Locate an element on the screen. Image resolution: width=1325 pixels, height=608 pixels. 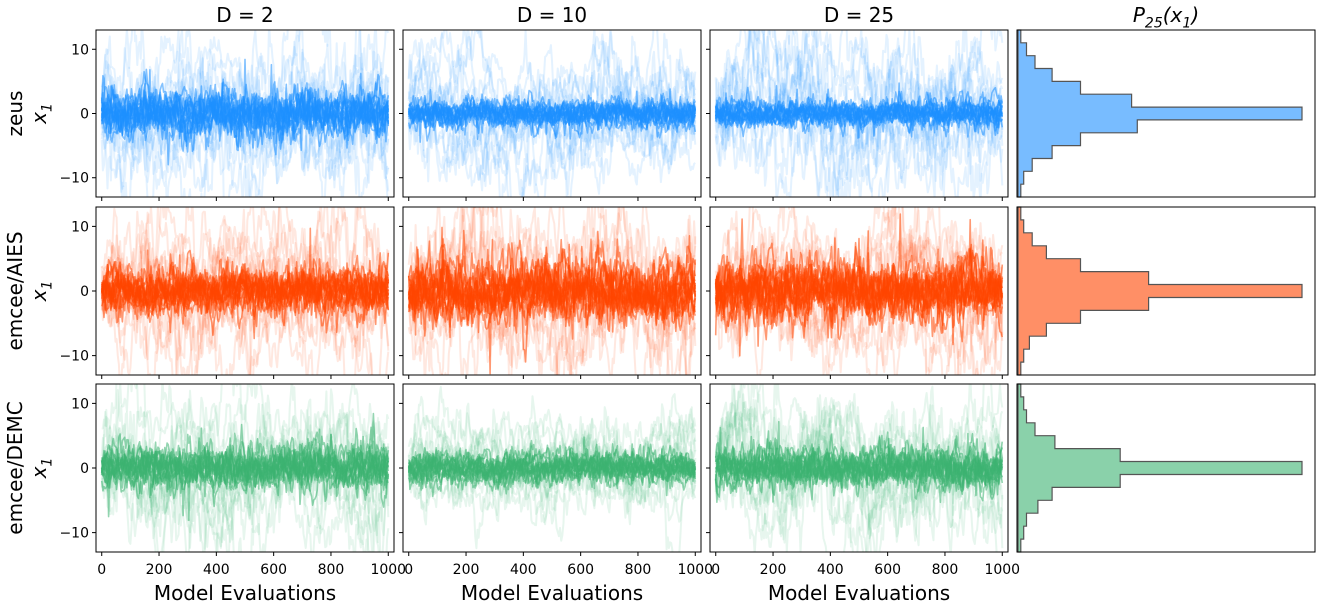
row-label: emcee/DEMC is located at coordinates (15, 467).